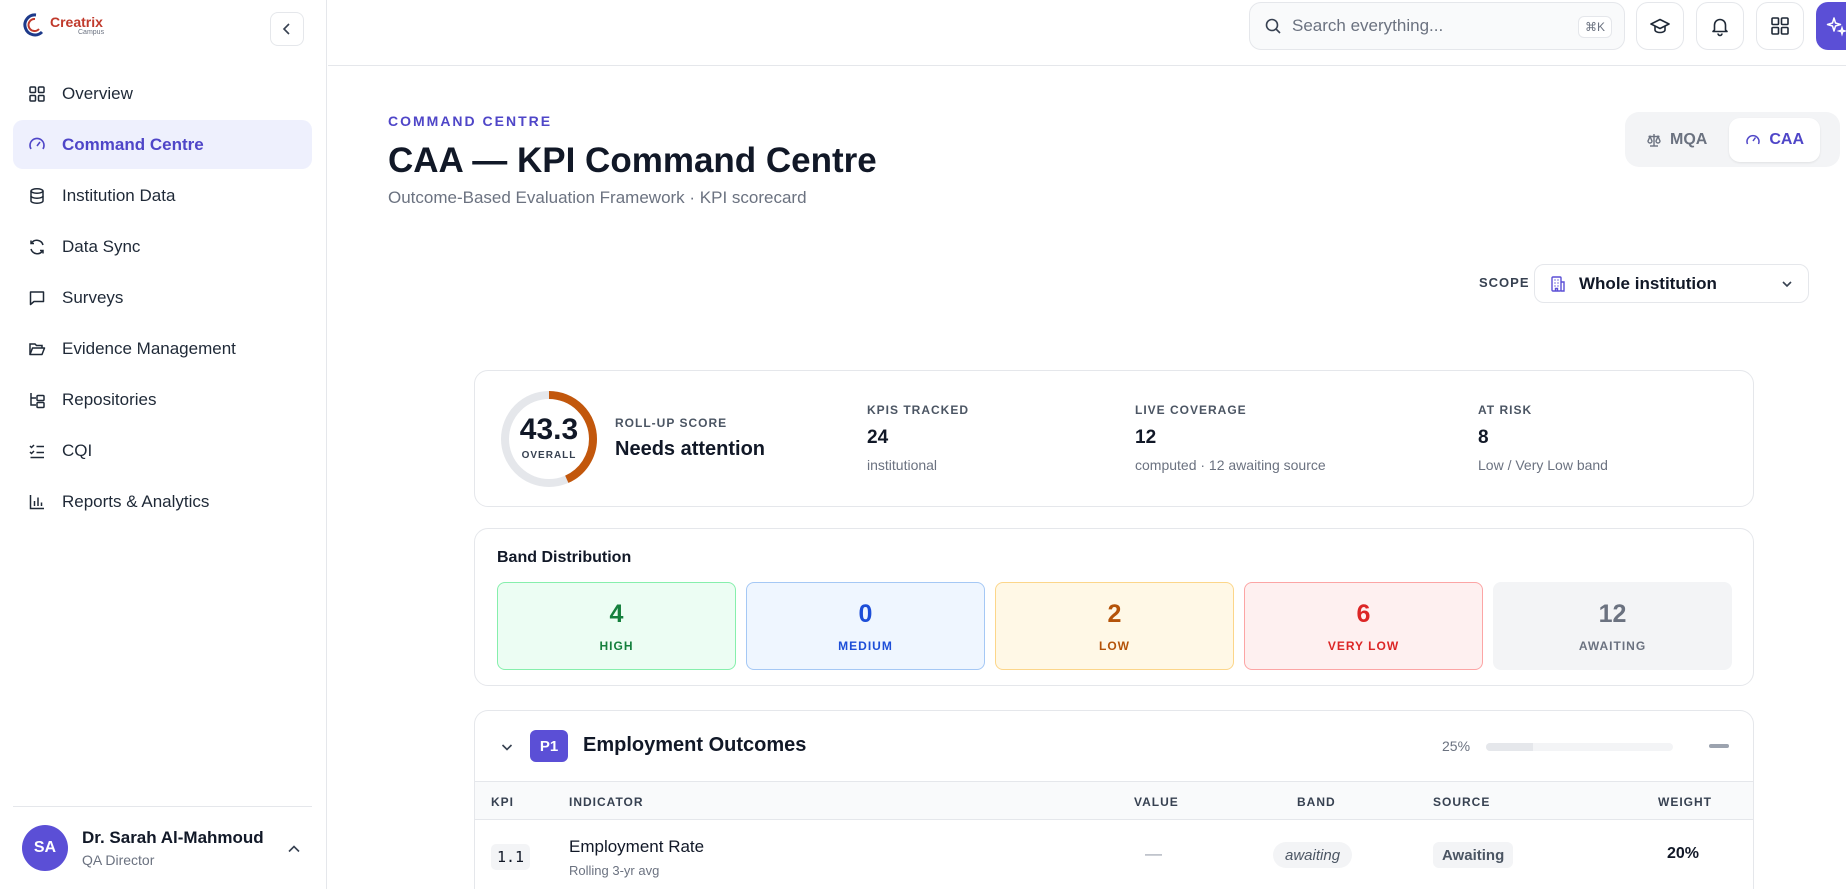 This screenshot has height=889, width=1846. Describe the element at coordinates (136, 501) in the screenshot. I see `sidebar-item-label: Reports & Analytics` at that location.